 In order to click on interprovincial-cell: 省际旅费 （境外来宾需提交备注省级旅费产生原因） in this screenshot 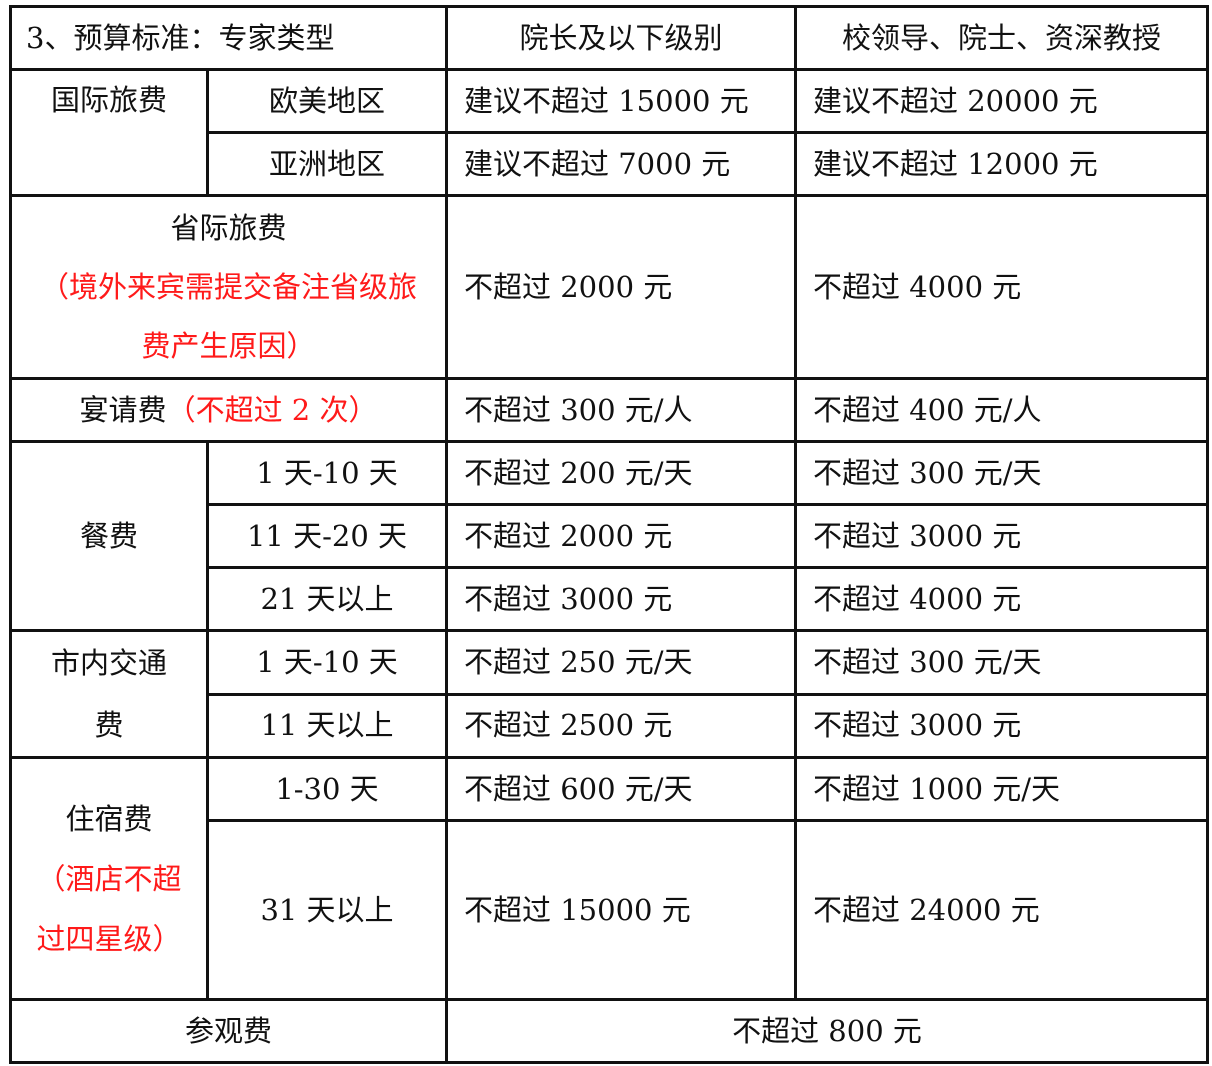, I will do `click(228, 287)`.